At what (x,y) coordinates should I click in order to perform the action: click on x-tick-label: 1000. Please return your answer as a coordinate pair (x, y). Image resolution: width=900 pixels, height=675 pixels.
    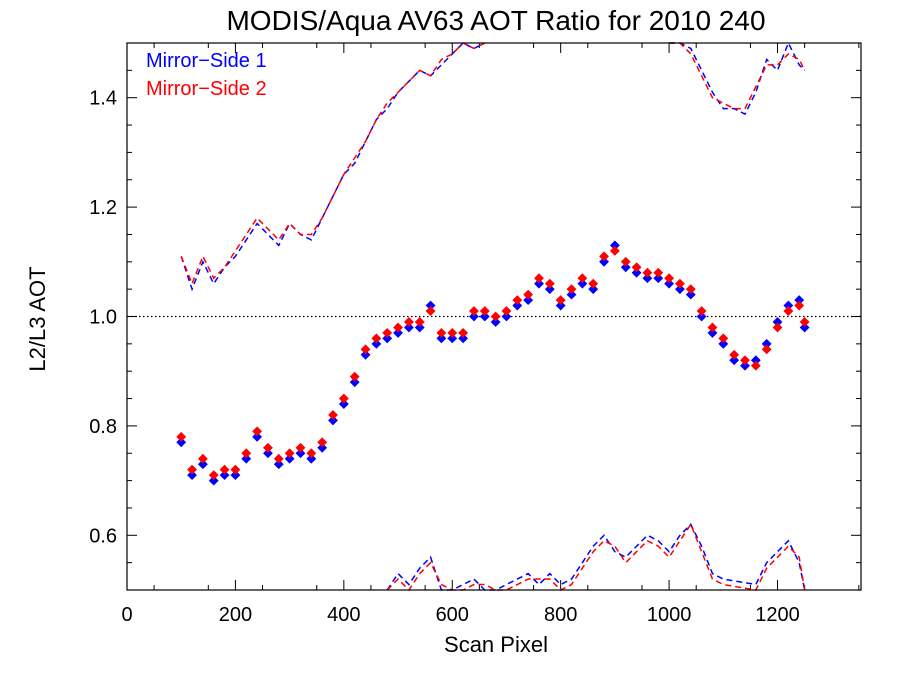
    Looking at the image, I should click on (669, 615).